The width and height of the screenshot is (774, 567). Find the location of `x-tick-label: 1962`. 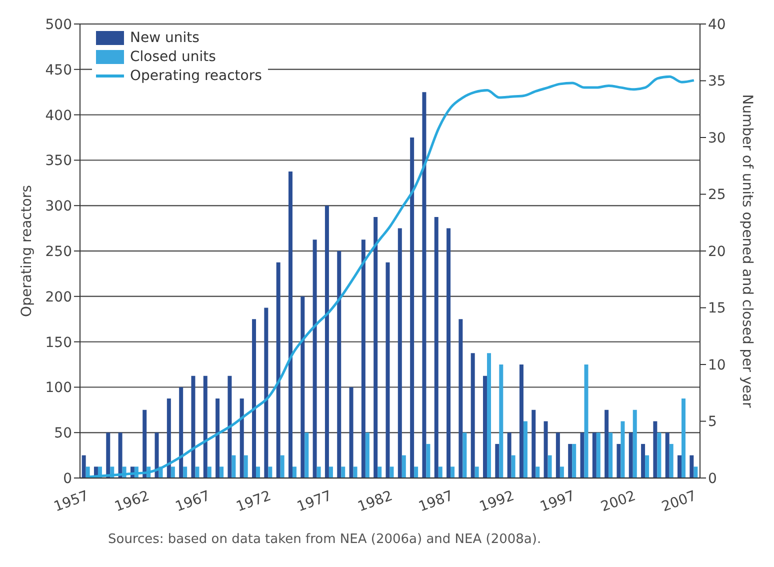

x-tick-label: 1962 is located at coordinates (132, 502).